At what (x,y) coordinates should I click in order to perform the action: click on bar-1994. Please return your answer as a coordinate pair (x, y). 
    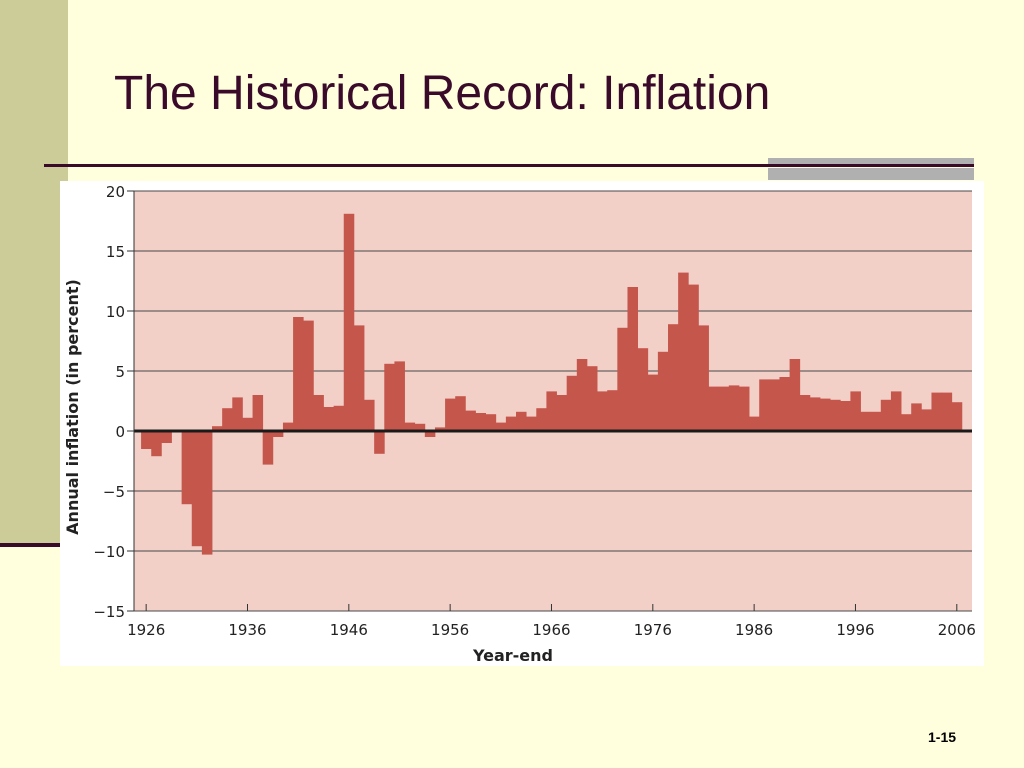
    Looking at the image, I should click on (835, 415).